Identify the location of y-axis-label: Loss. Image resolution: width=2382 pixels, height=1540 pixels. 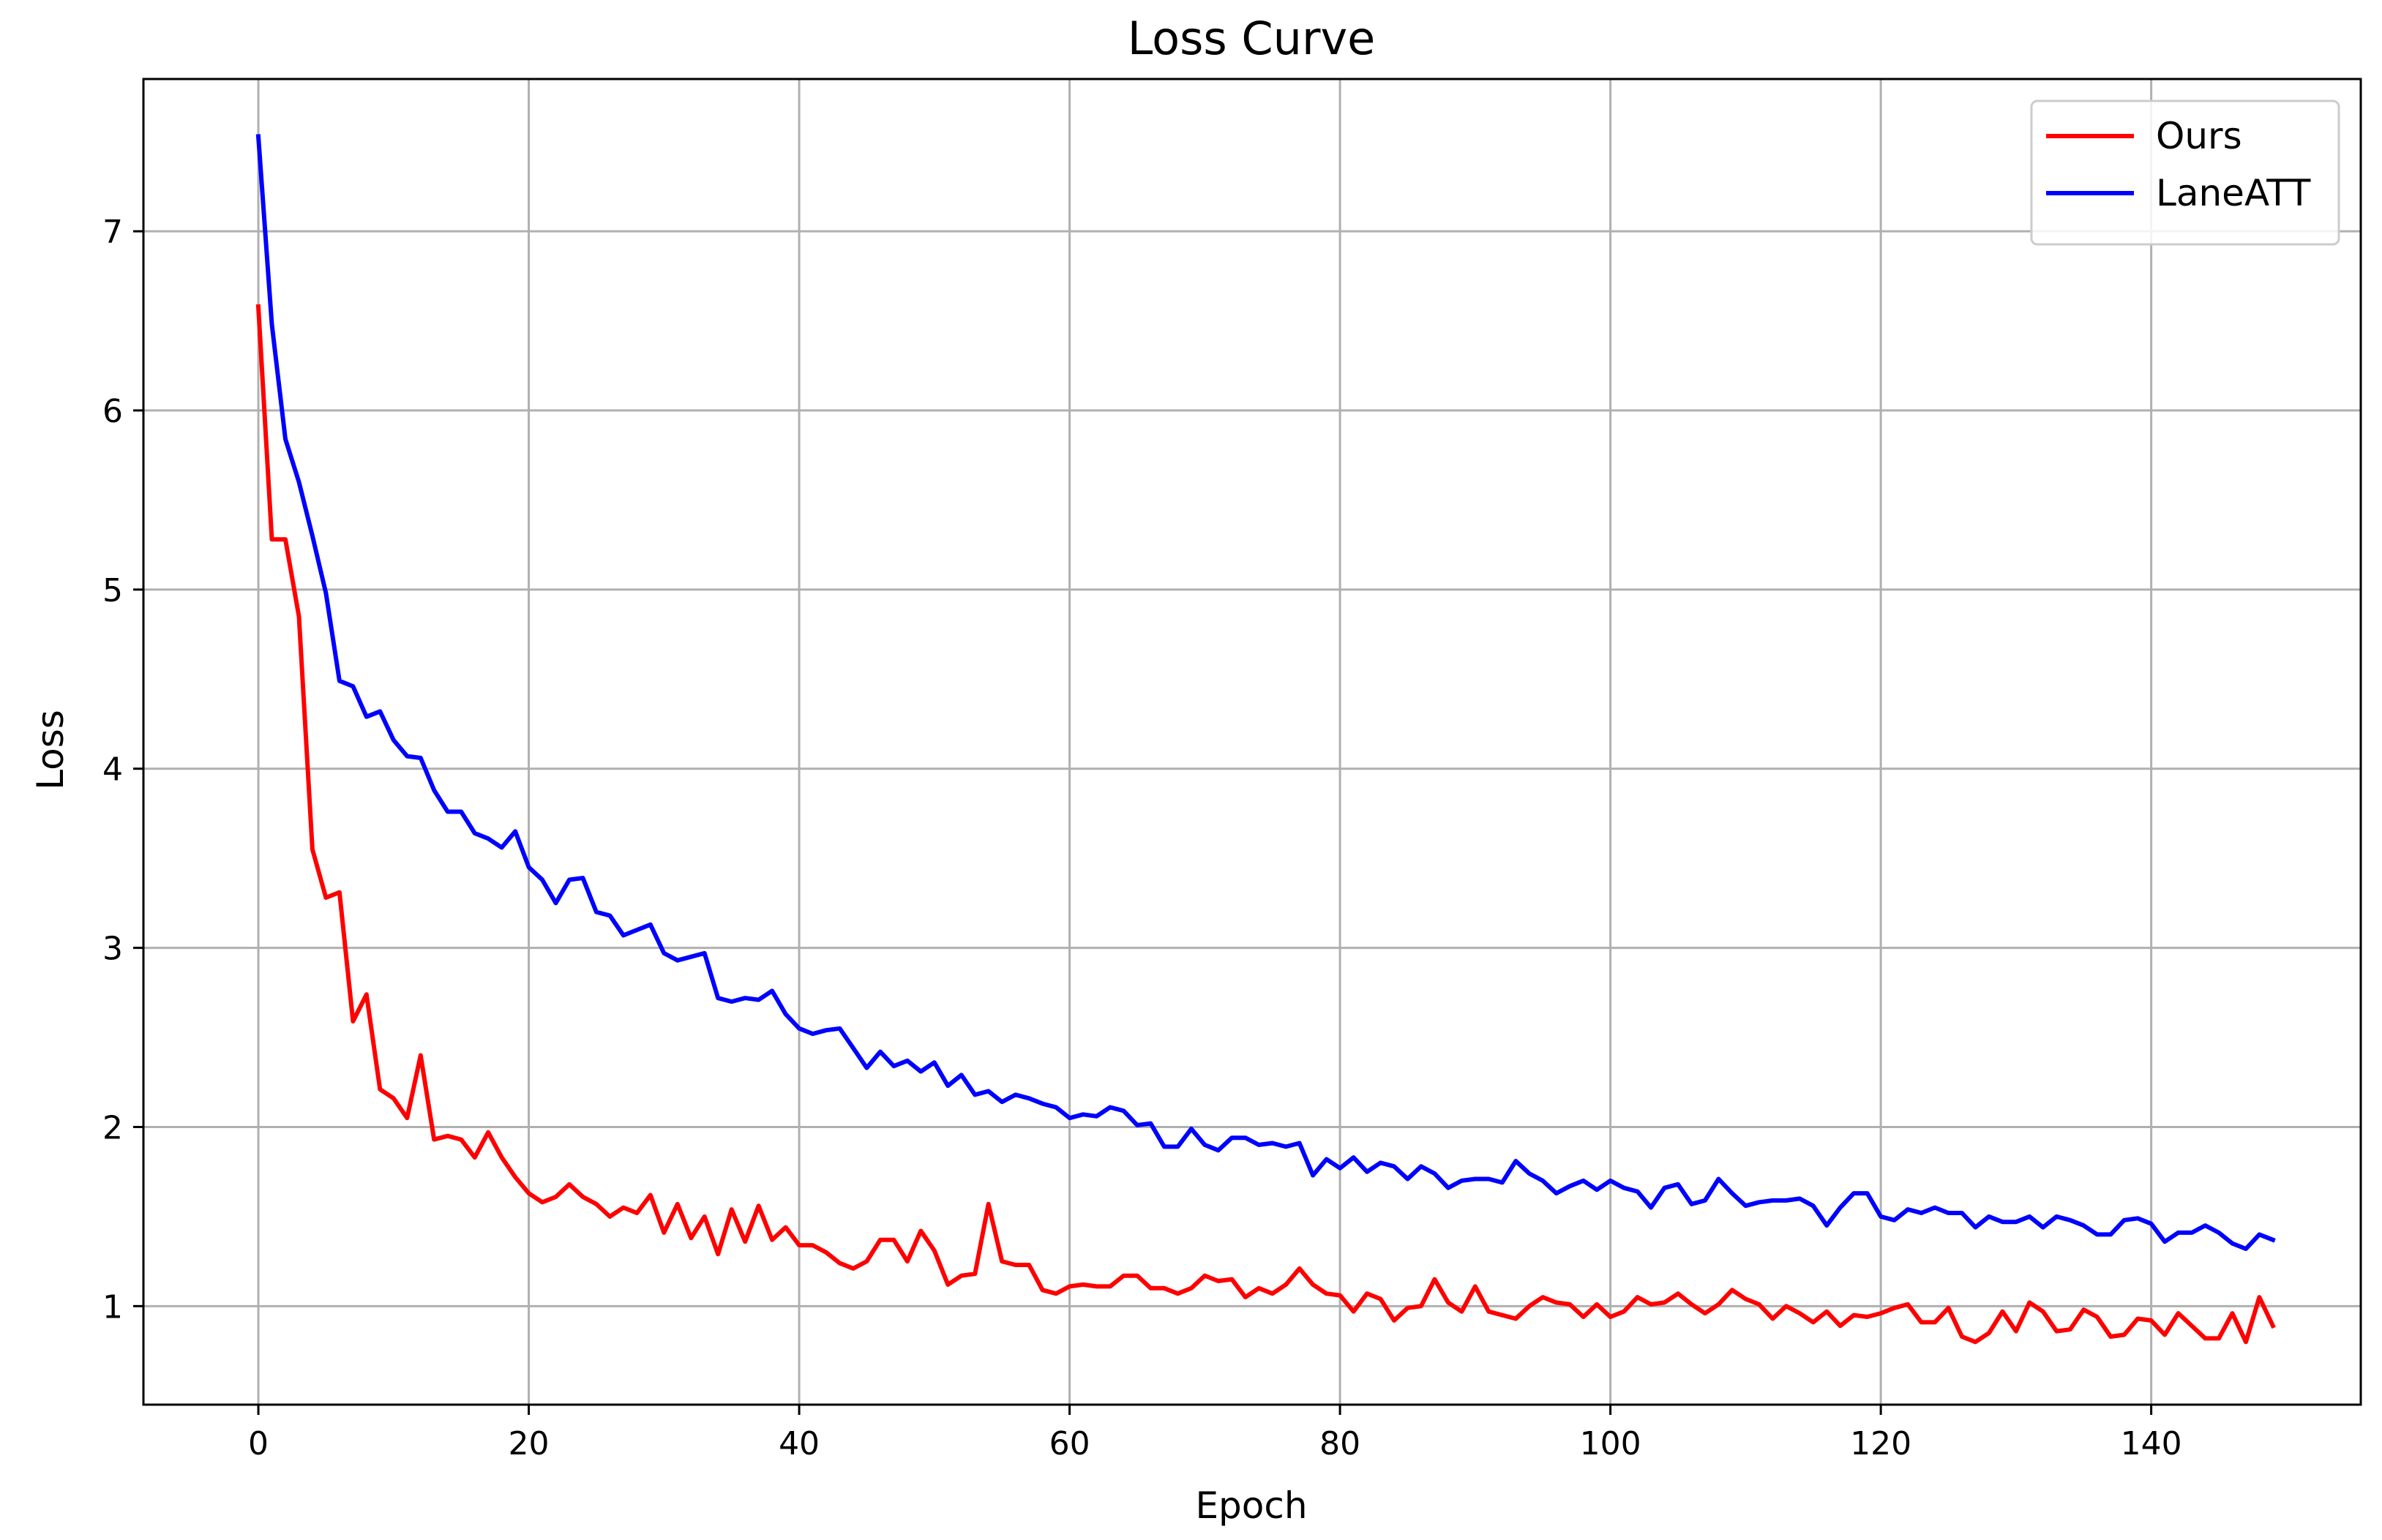
(50, 750).